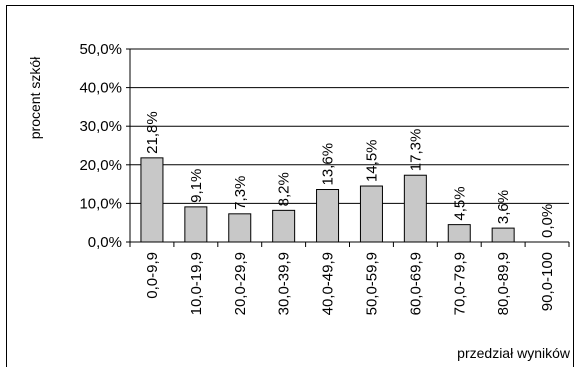 The image size is (583, 373). Describe the element at coordinates (100, 49) in the screenshot. I see `y-tick-label: 50,0%` at that location.